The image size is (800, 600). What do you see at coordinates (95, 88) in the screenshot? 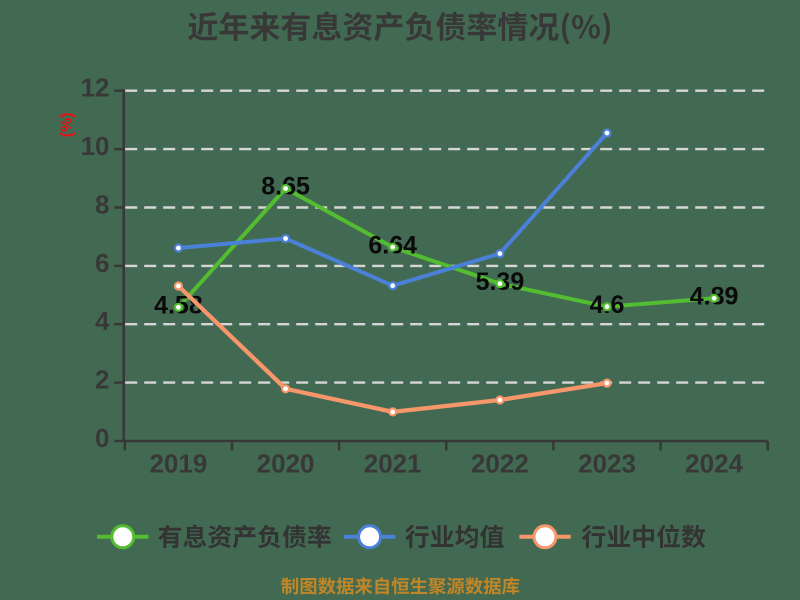
I see `svg-text: 12` at bounding box center [95, 88].